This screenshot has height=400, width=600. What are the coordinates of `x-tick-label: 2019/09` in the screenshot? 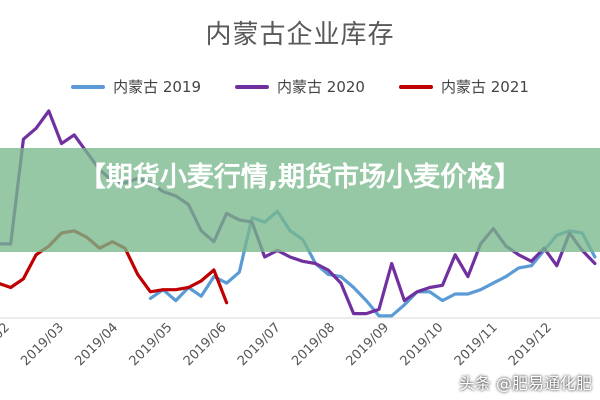 It's located at (367, 344).